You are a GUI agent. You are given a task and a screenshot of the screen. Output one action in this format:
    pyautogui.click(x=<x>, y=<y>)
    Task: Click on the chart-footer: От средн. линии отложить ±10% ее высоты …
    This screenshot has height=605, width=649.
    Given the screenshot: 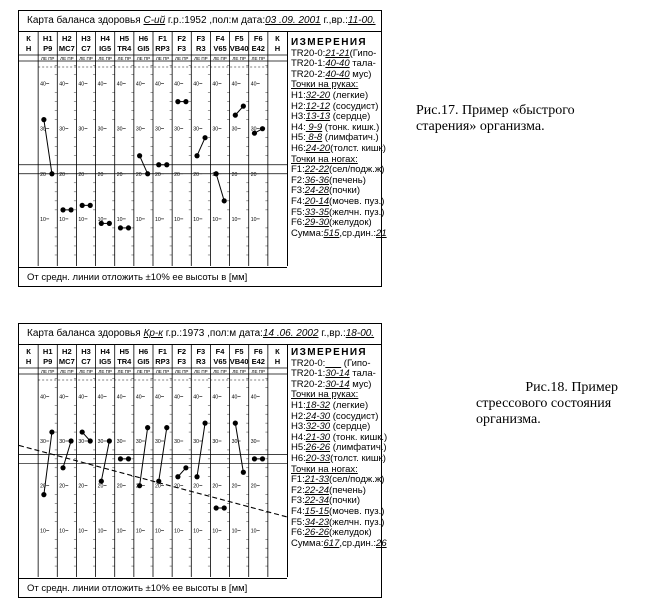 What is the action you would take?
    pyautogui.click(x=153, y=276)
    